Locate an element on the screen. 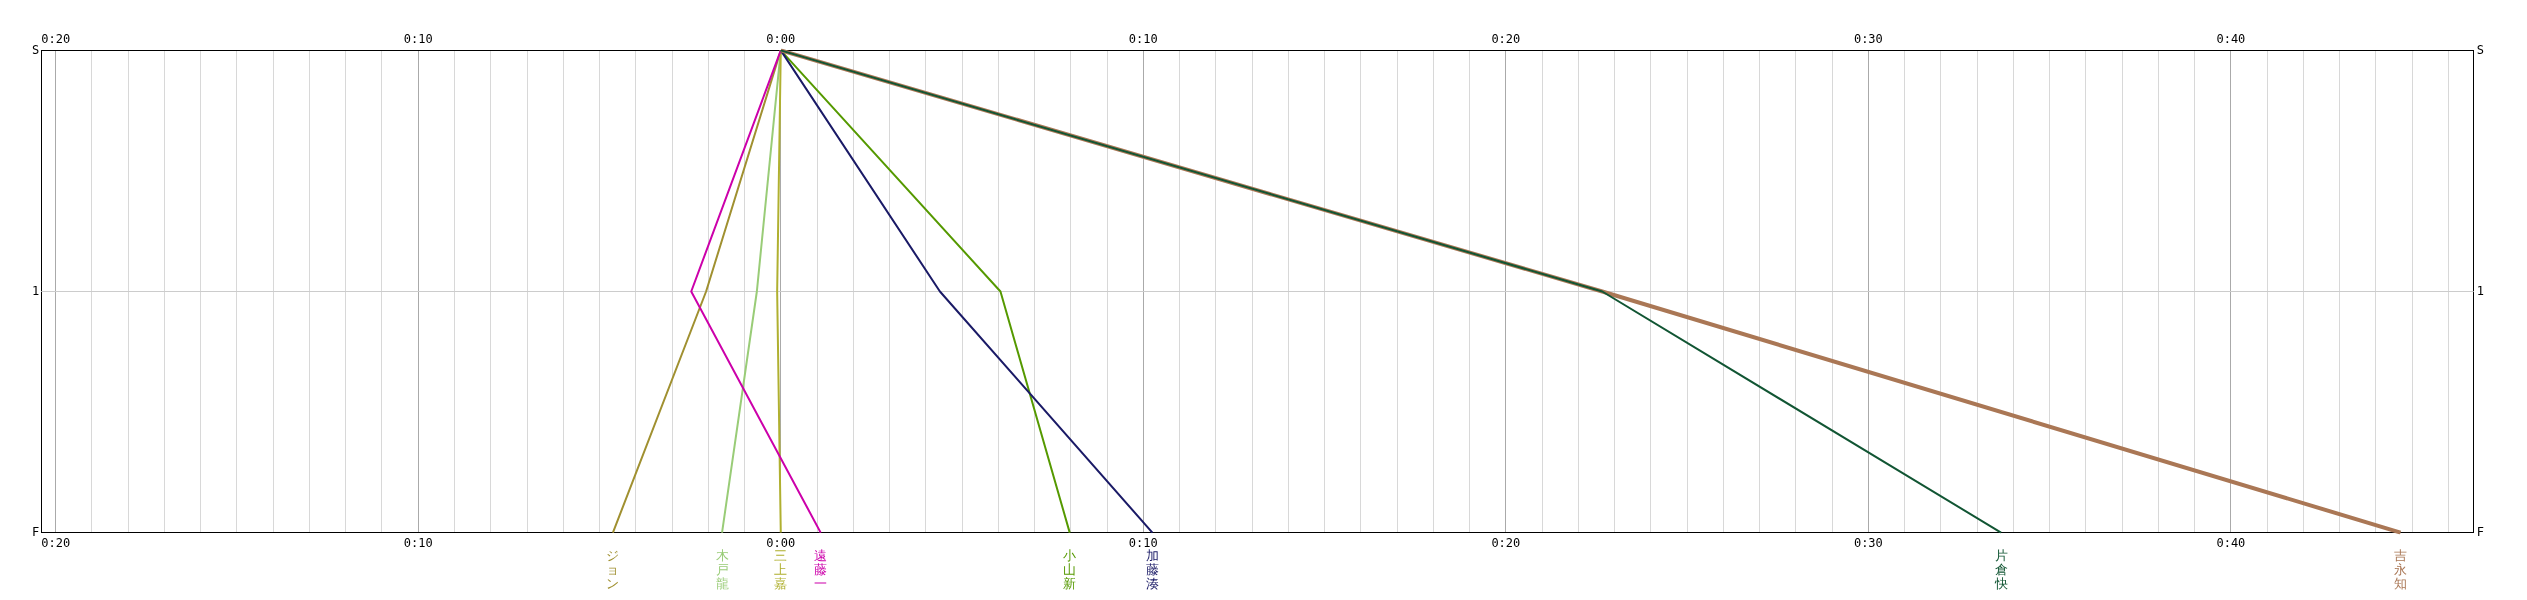 The height and width of the screenshot is (600, 2527). category-label: F is located at coordinates (2480, 531).